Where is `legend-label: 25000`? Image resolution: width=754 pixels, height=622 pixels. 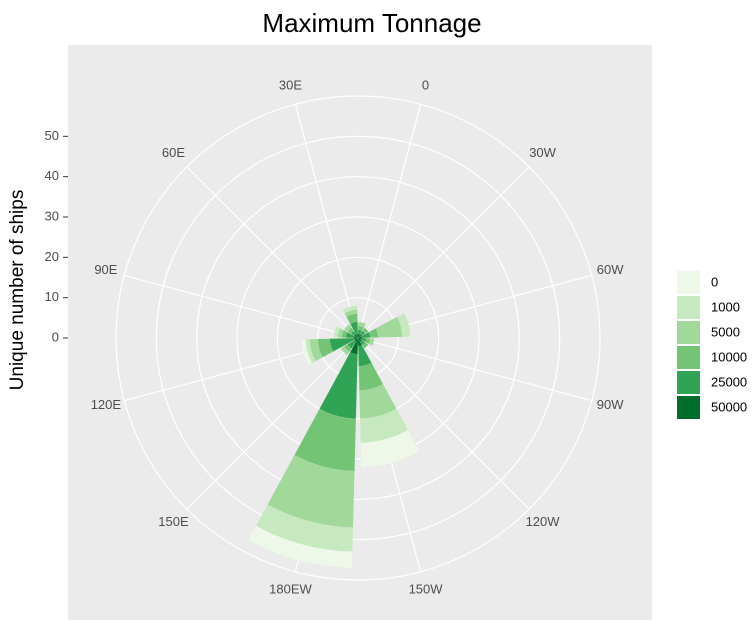
legend-label: 25000 is located at coordinates (729, 381).